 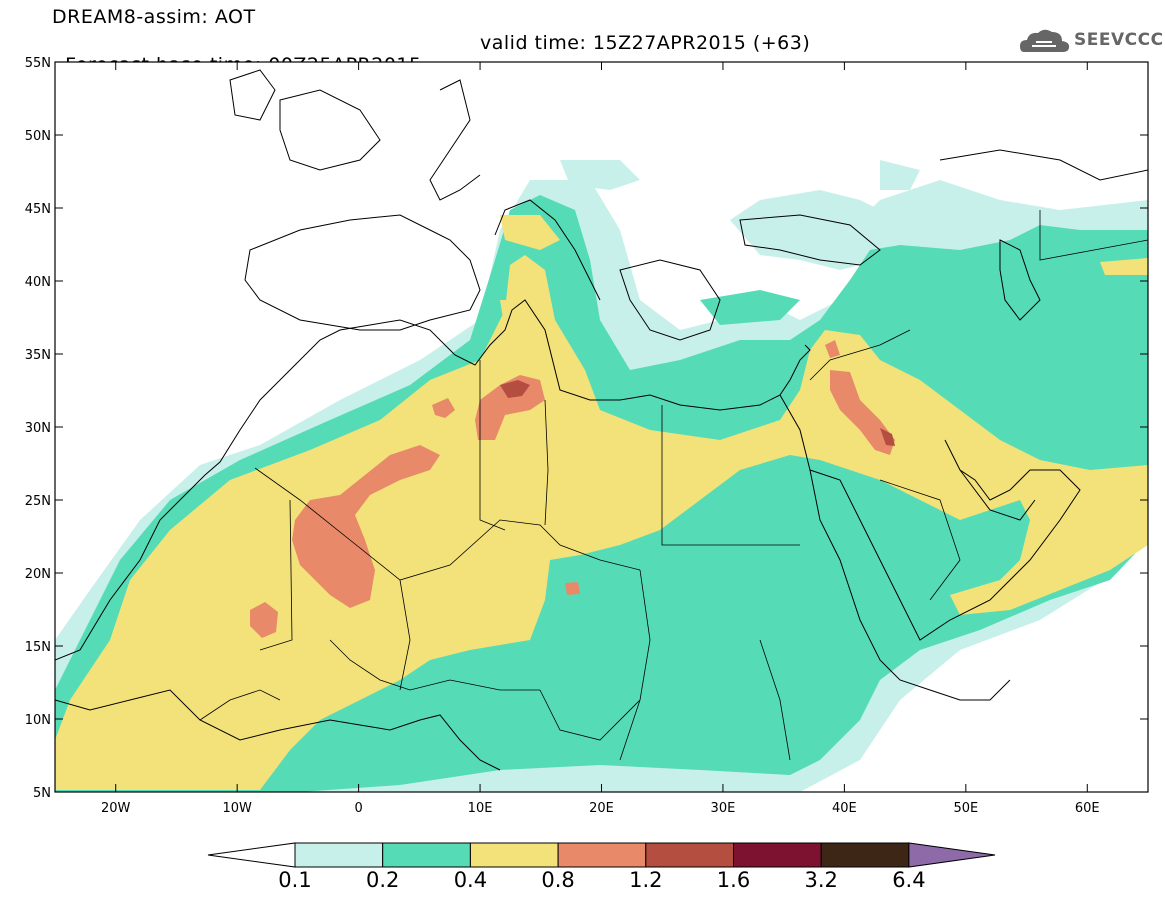 What do you see at coordinates (480, 808) in the screenshot?
I see `lon-tick-label: 10E` at bounding box center [480, 808].